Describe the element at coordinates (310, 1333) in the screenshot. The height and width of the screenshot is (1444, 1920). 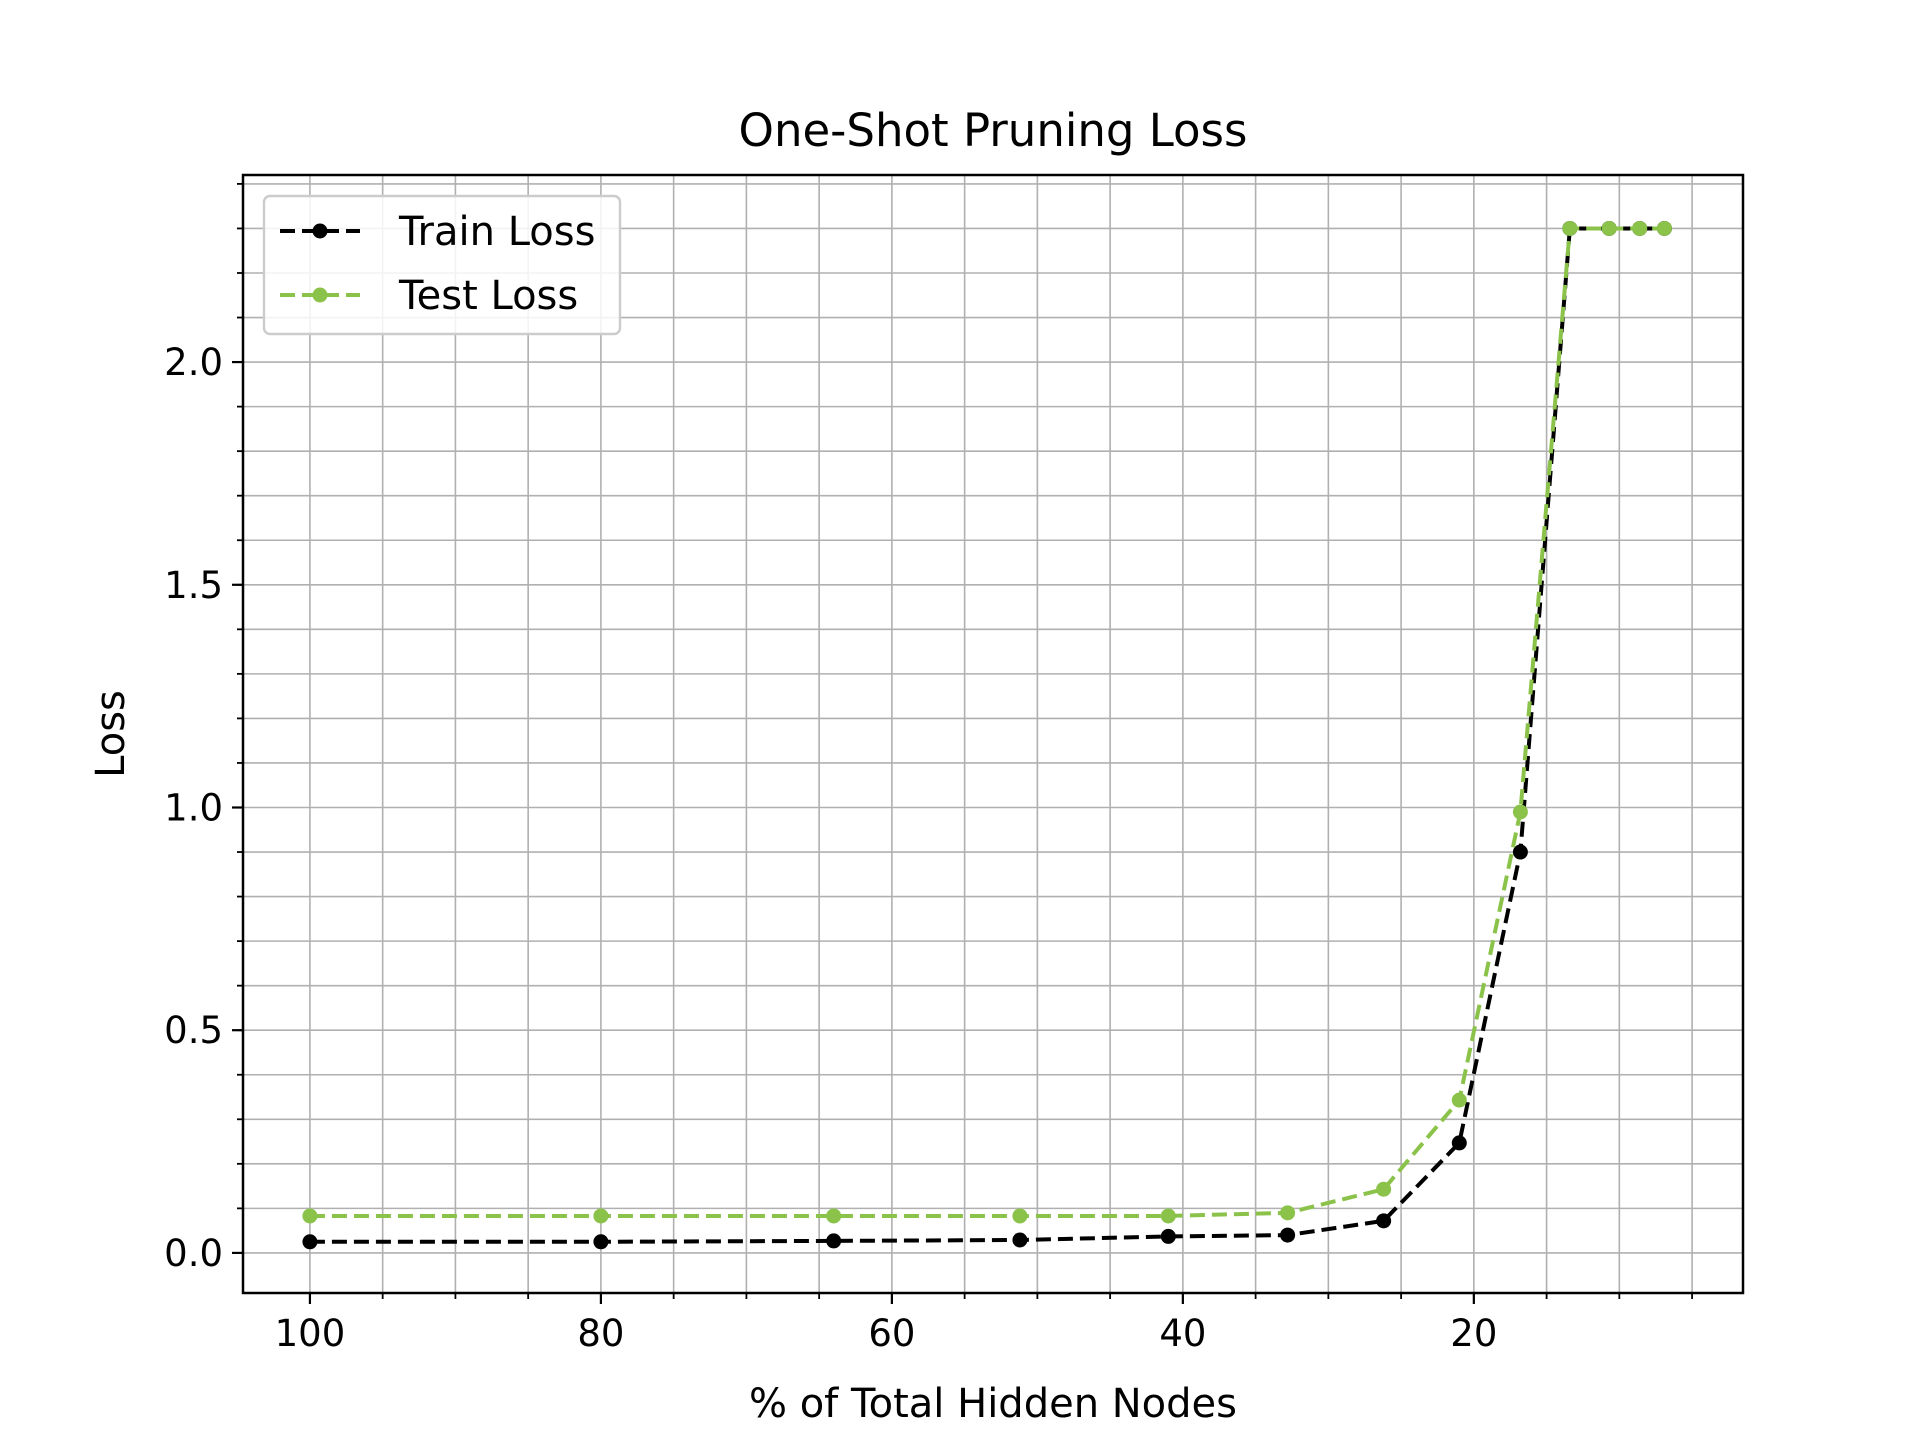
I see `x-tick-label: 100` at that location.